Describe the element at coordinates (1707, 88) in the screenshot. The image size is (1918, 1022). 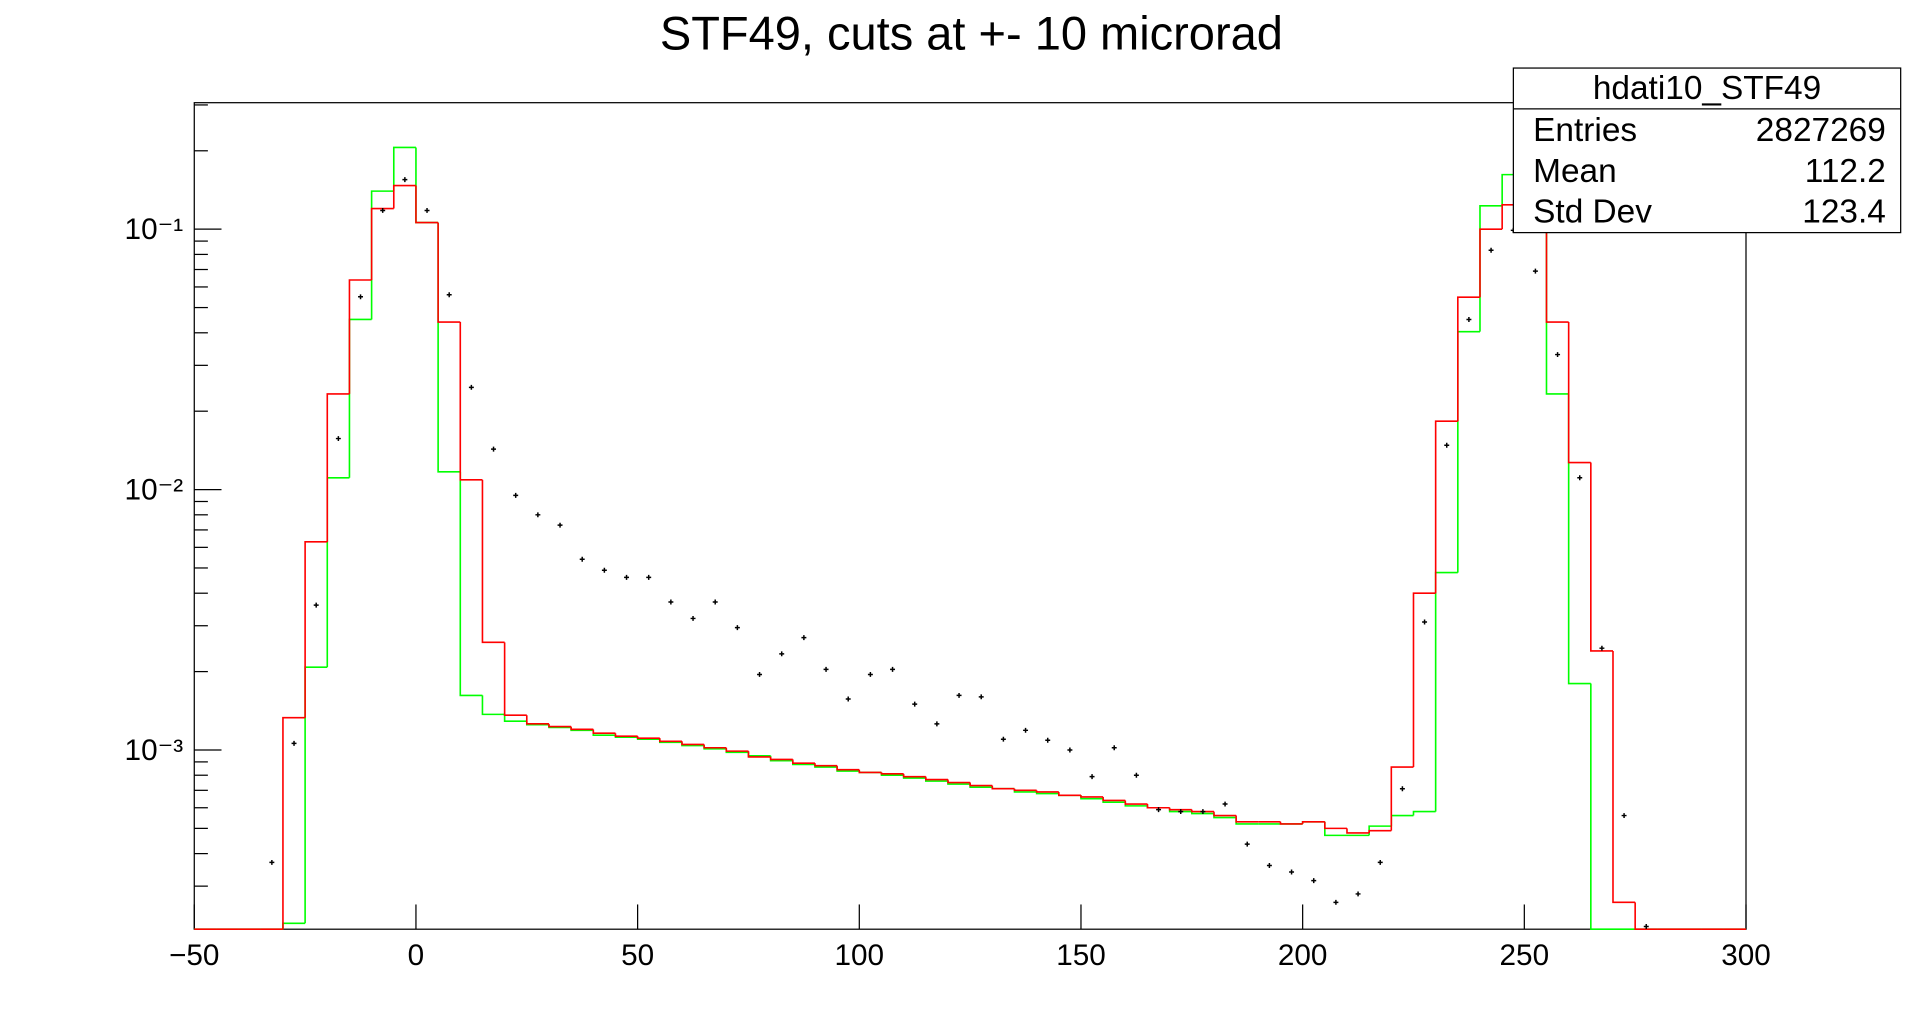
I see `stats-title: hdati10_STF49` at that location.